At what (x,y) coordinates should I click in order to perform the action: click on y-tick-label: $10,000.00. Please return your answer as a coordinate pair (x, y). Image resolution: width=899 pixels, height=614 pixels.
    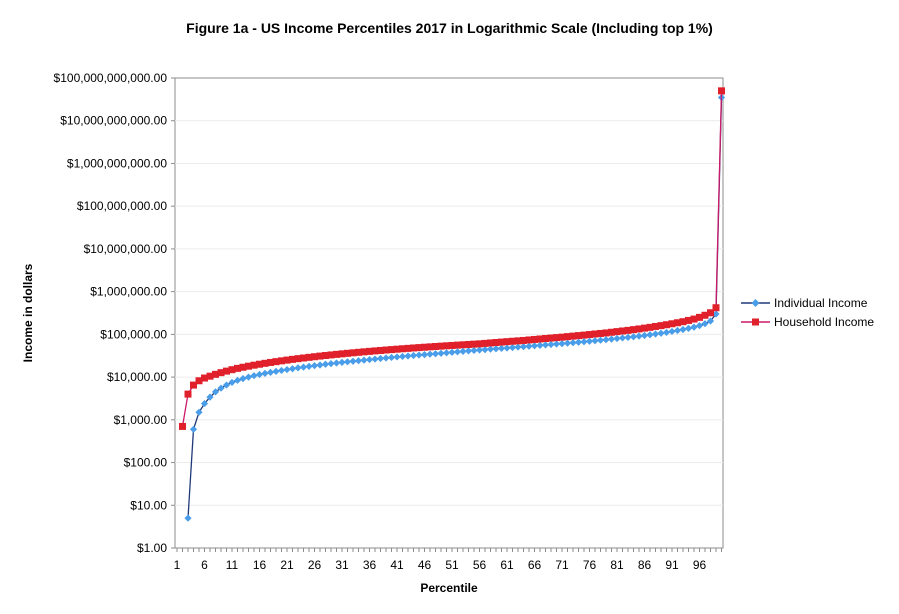
    Looking at the image, I should click on (137, 377).